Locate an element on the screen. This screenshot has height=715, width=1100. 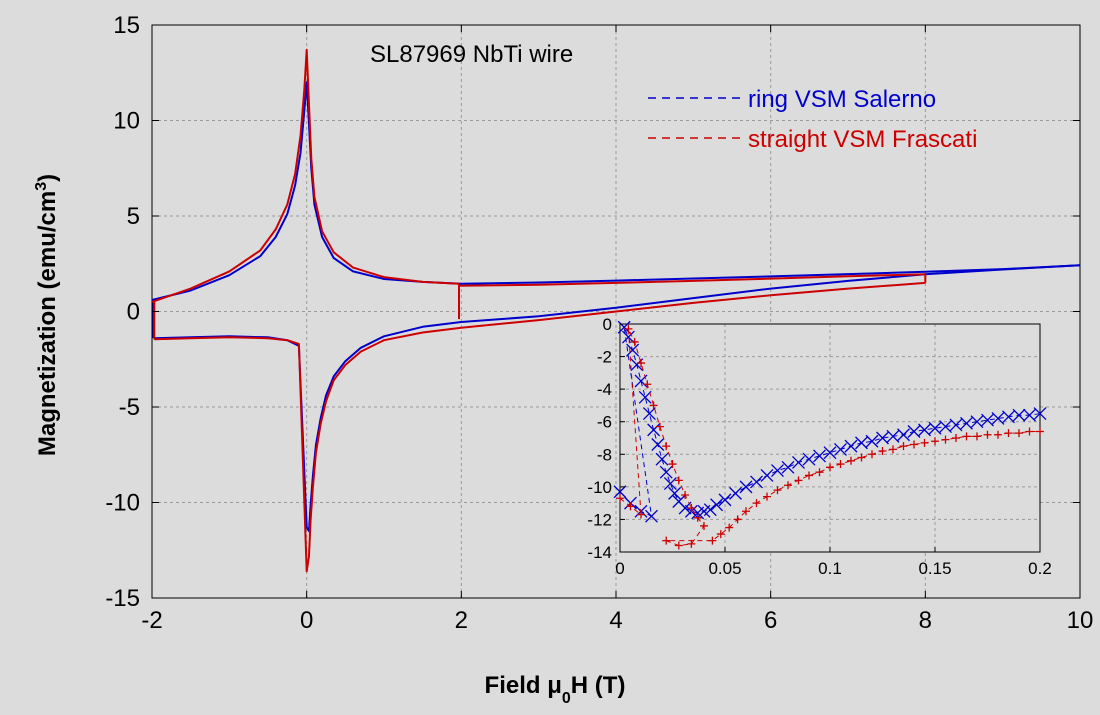
inset-y-tick-label: -12 is located at coordinates (599, 519).